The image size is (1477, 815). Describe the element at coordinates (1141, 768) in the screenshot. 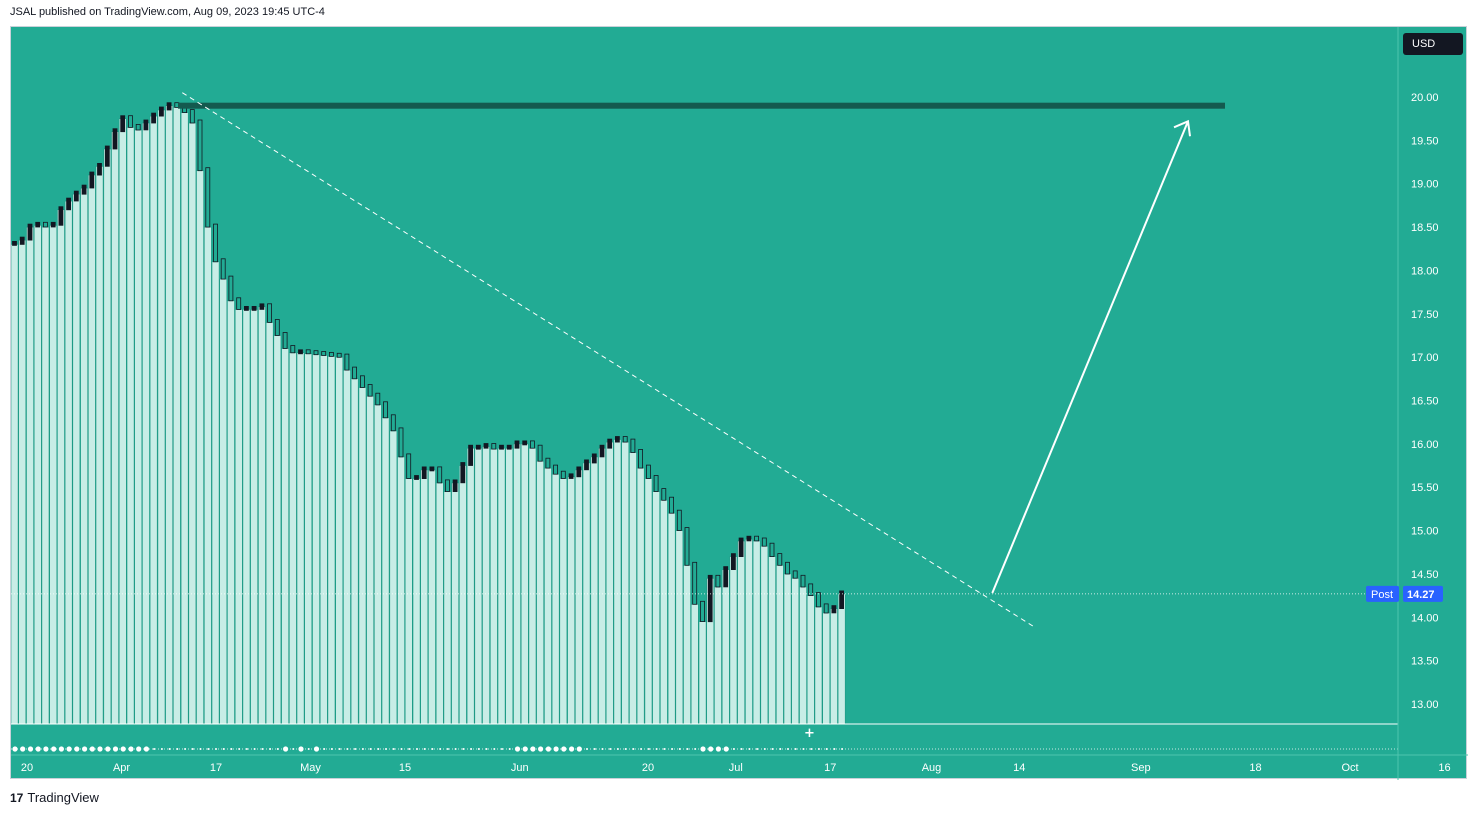

I see `time-tick-label: Sep` at that location.